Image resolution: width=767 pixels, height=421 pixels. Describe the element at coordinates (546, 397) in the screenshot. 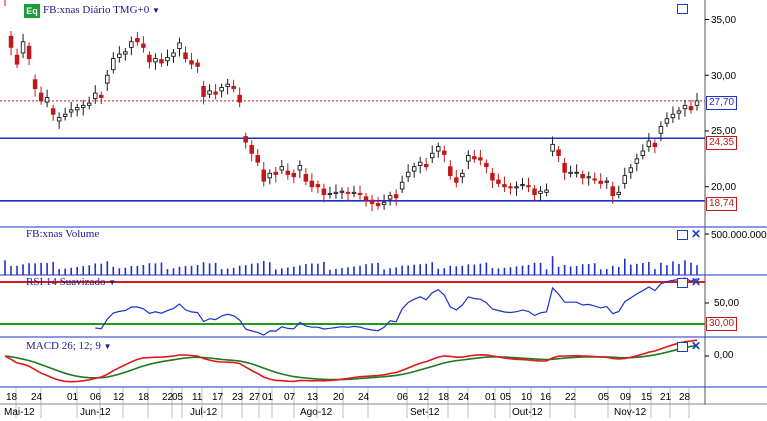

I see `x-day-label: 16` at that location.